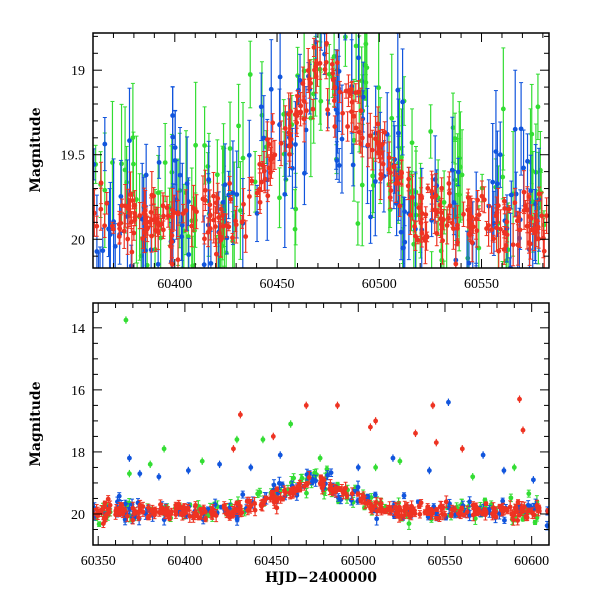  Describe the element at coordinates (36, 149) in the screenshot. I see `top-ylabel: Magnitude` at that location.